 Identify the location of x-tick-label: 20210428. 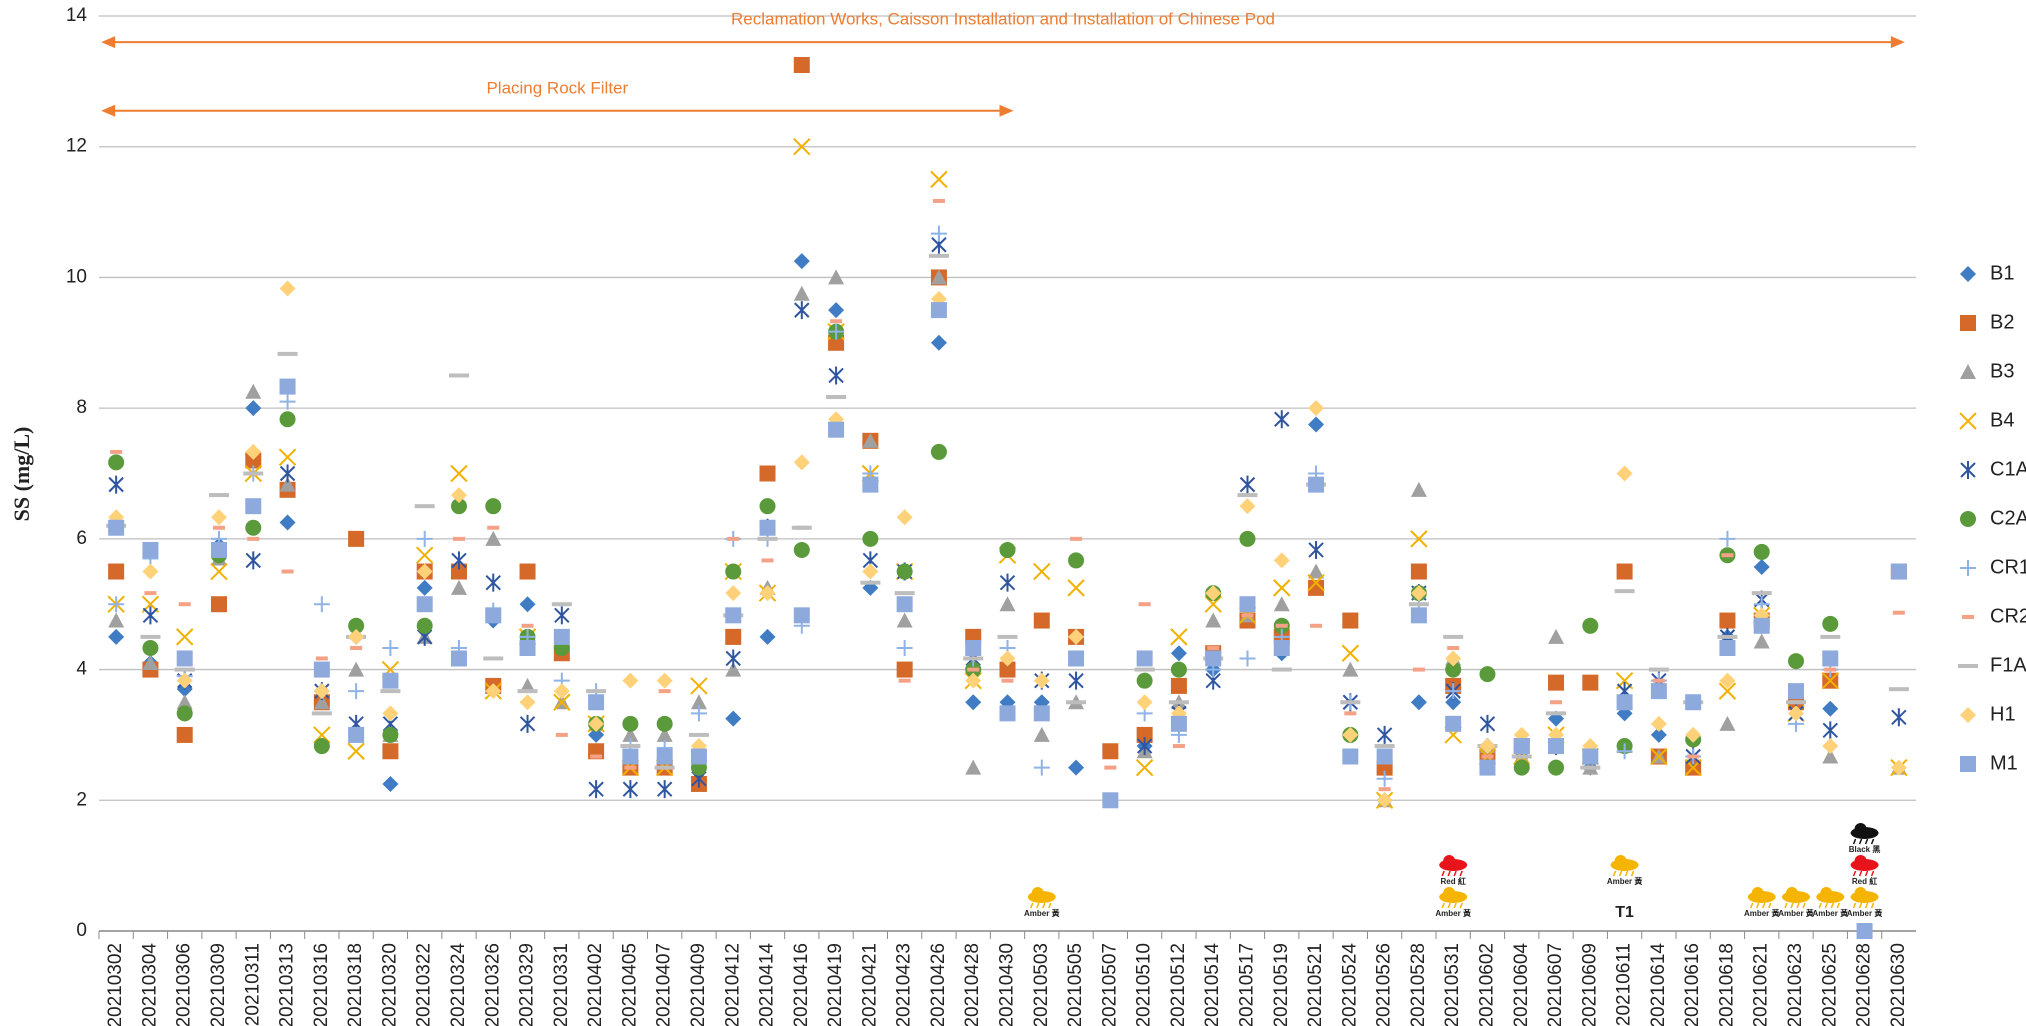
(972, 984).